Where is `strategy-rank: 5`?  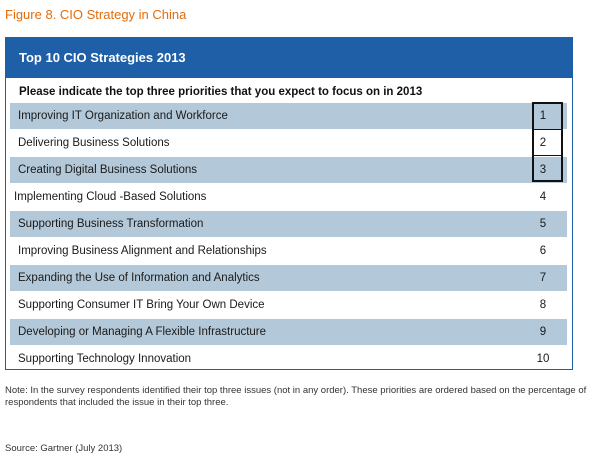
strategy-rank: 5 is located at coordinates (543, 224).